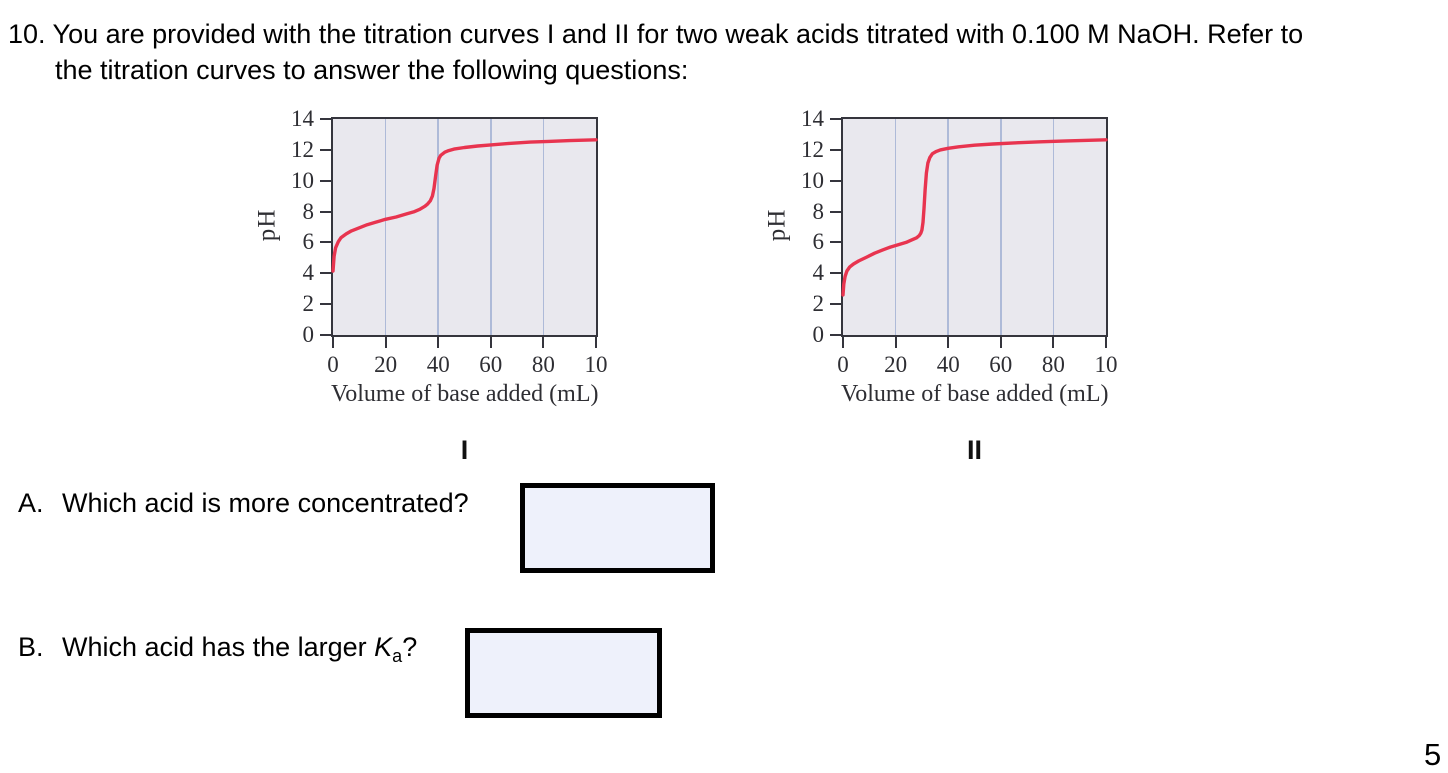  What do you see at coordinates (31, 647) in the screenshot?
I see `question-b-label: B.` at bounding box center [31, 647].